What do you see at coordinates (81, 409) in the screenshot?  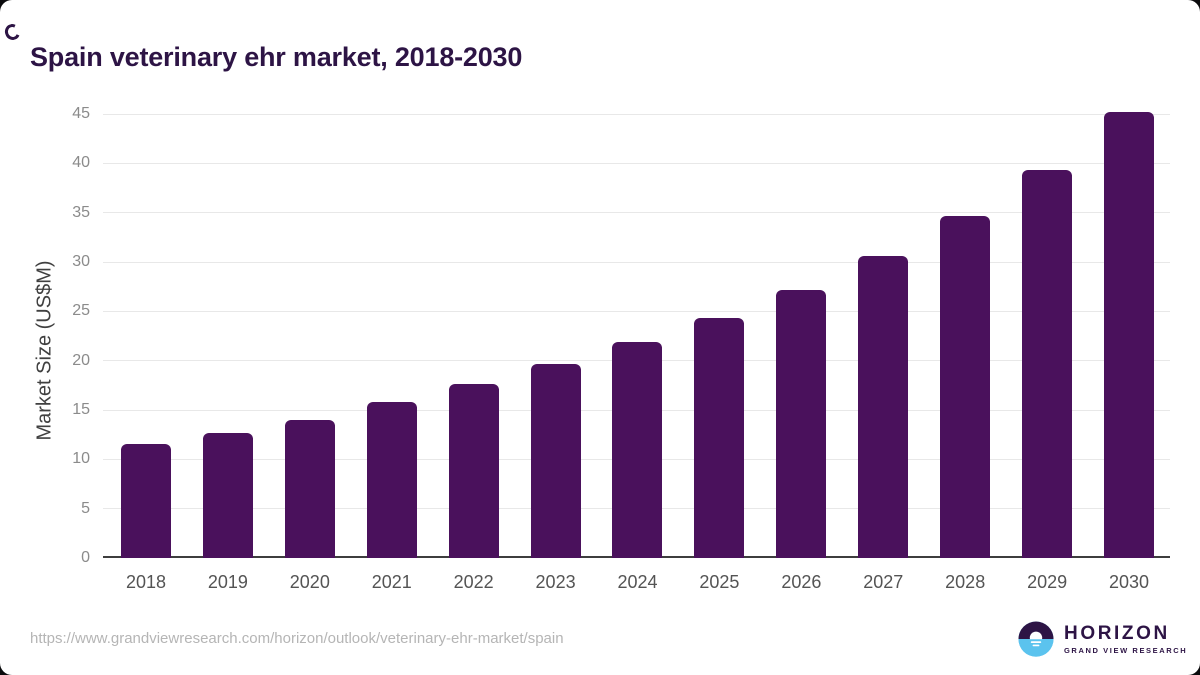 I see `y-tick-label-15: 15` at bounding box center [81, 409].